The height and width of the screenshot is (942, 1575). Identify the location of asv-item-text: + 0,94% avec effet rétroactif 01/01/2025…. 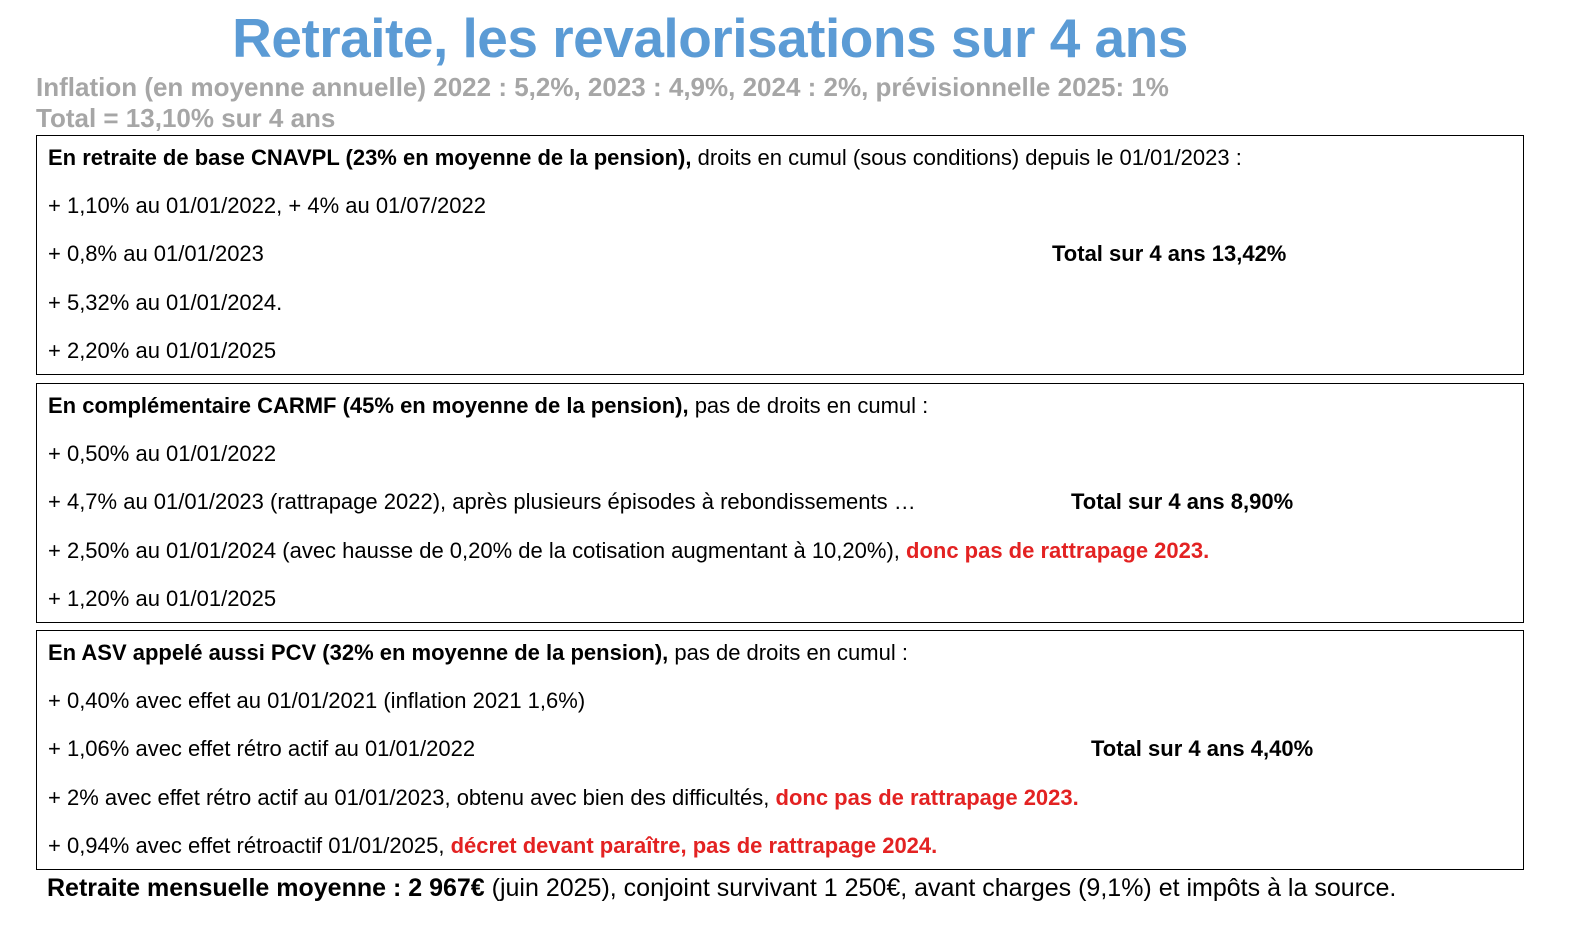
(249, 845).